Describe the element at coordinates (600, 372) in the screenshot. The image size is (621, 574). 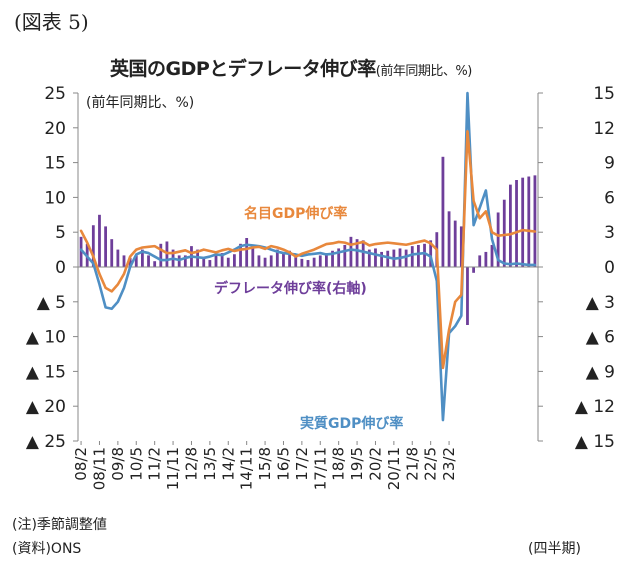
I see `right-tick-label: ▲ 9` at that location.